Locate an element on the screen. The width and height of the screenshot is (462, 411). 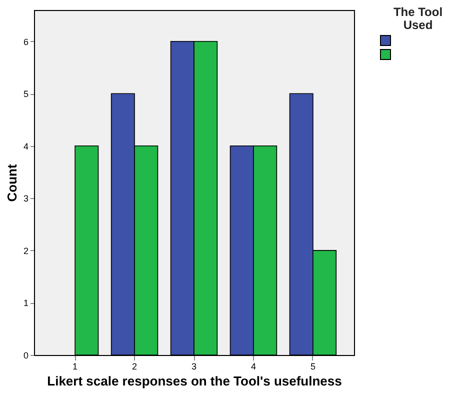
y-tick-label: 4 is located at coordinates (25, 146).